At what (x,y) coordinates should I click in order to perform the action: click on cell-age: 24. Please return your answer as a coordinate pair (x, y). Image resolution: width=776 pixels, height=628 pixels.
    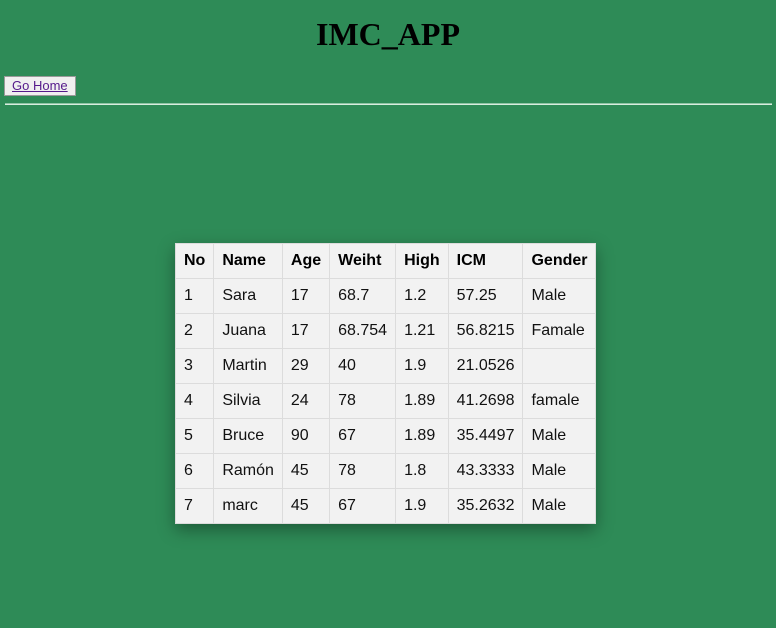
    Looking at the image, I should click on (306, 401).